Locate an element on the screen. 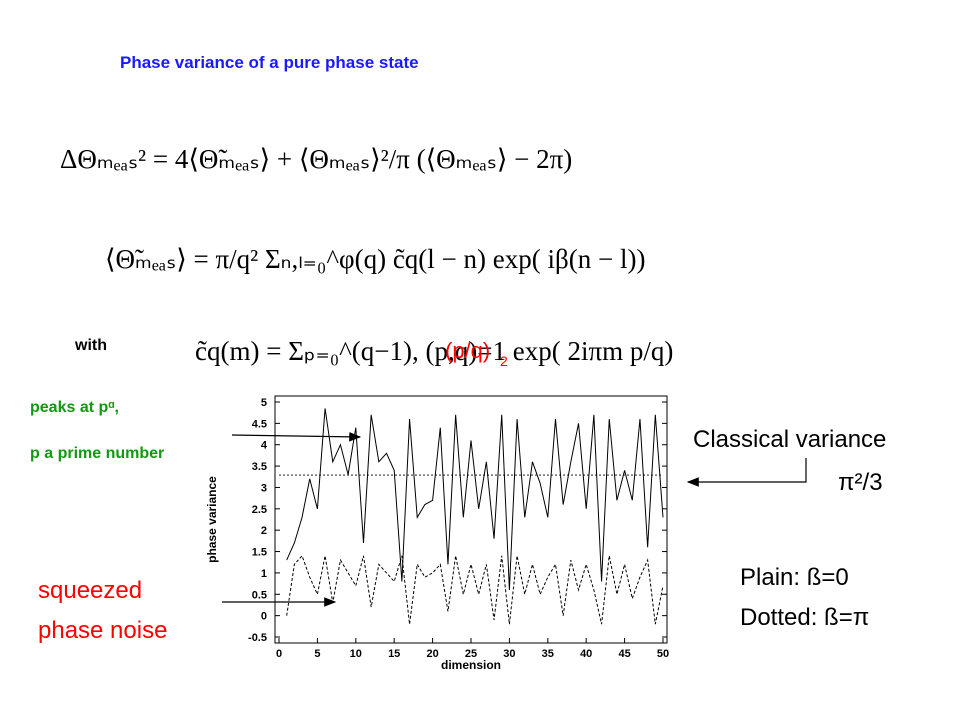  squeezed-note: phase noise is located at coordinates (102, 630).